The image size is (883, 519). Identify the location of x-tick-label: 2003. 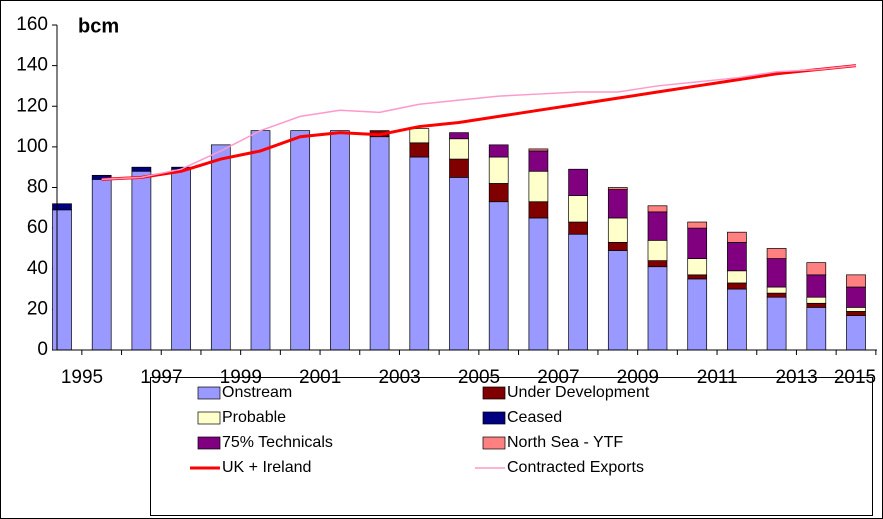
(399, 377).